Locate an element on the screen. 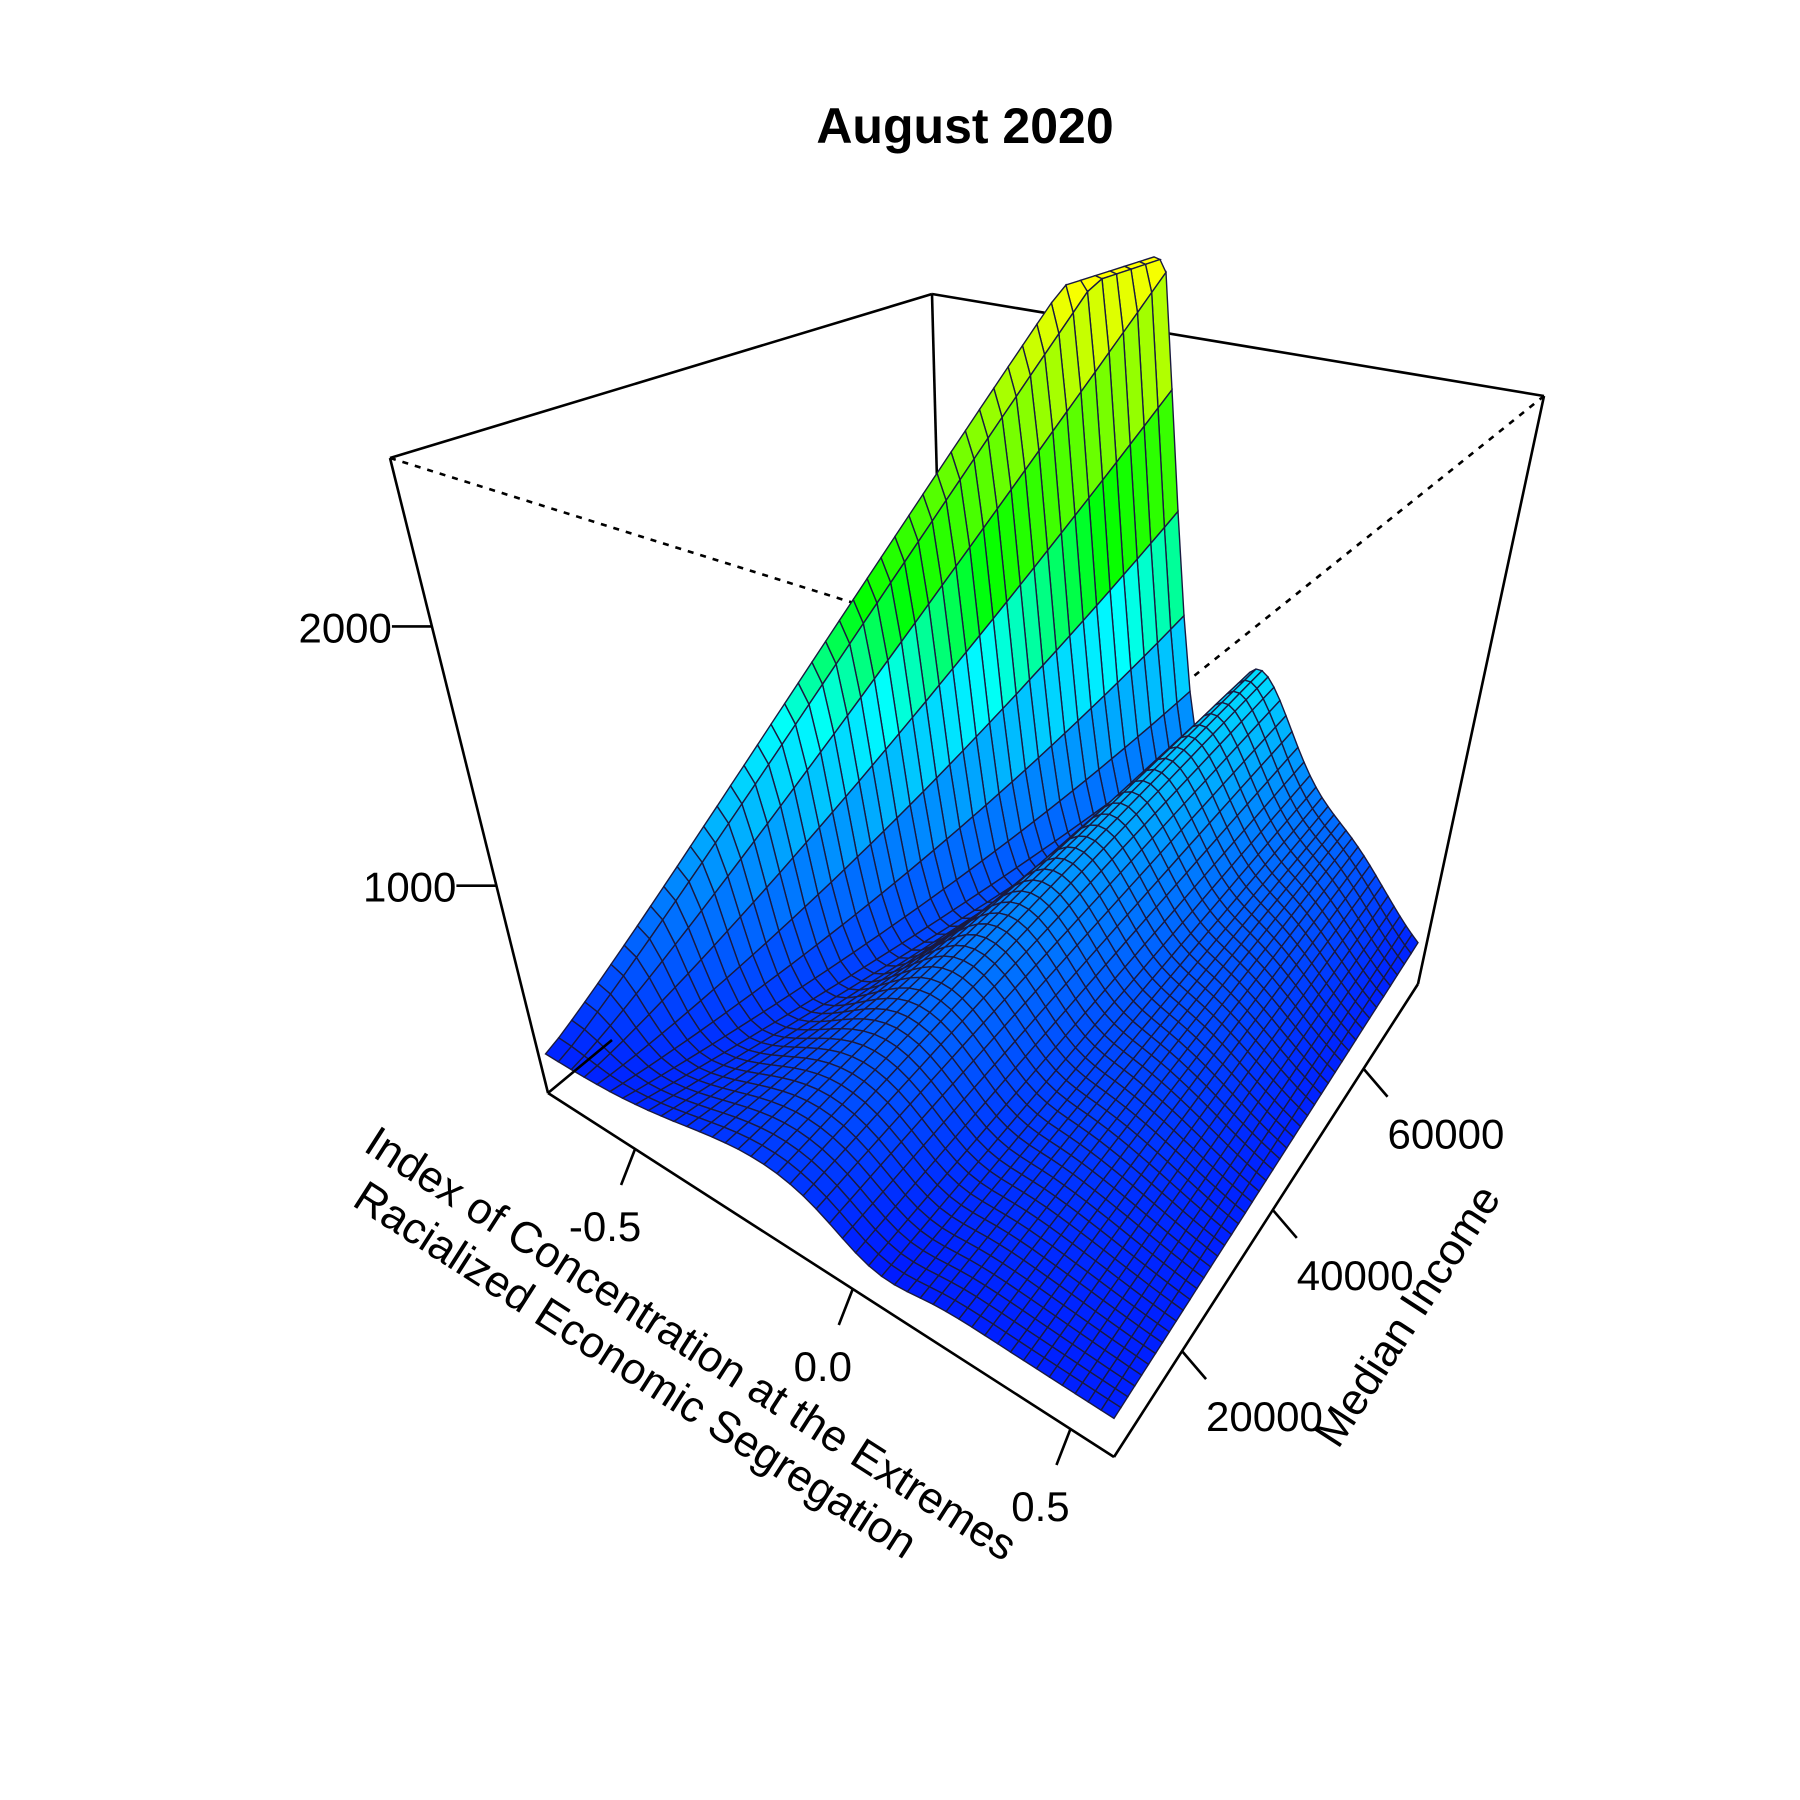 The image size is (1800, 1800). y-axis-label: Median Income is located at coordinates (1407, 1315).